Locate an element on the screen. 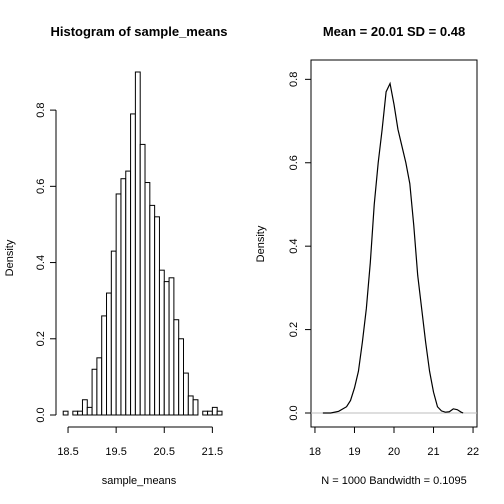 The image size is (504, 504). histogram-y-tick-label: 0.2 is located at coordinates (41, 338).